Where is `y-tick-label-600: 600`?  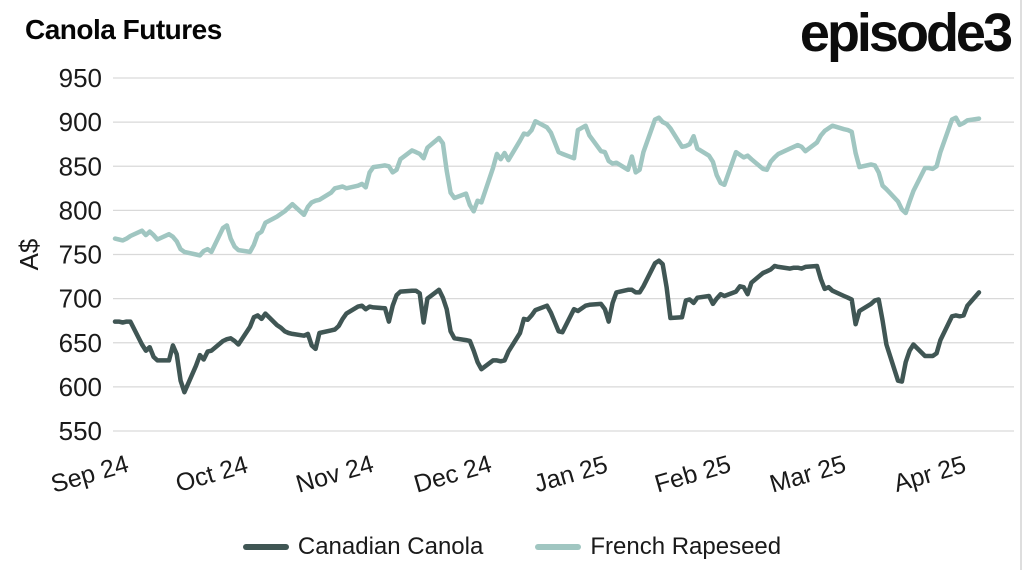
y-tick-label-600: 600 is located at coordinates (80, 387).